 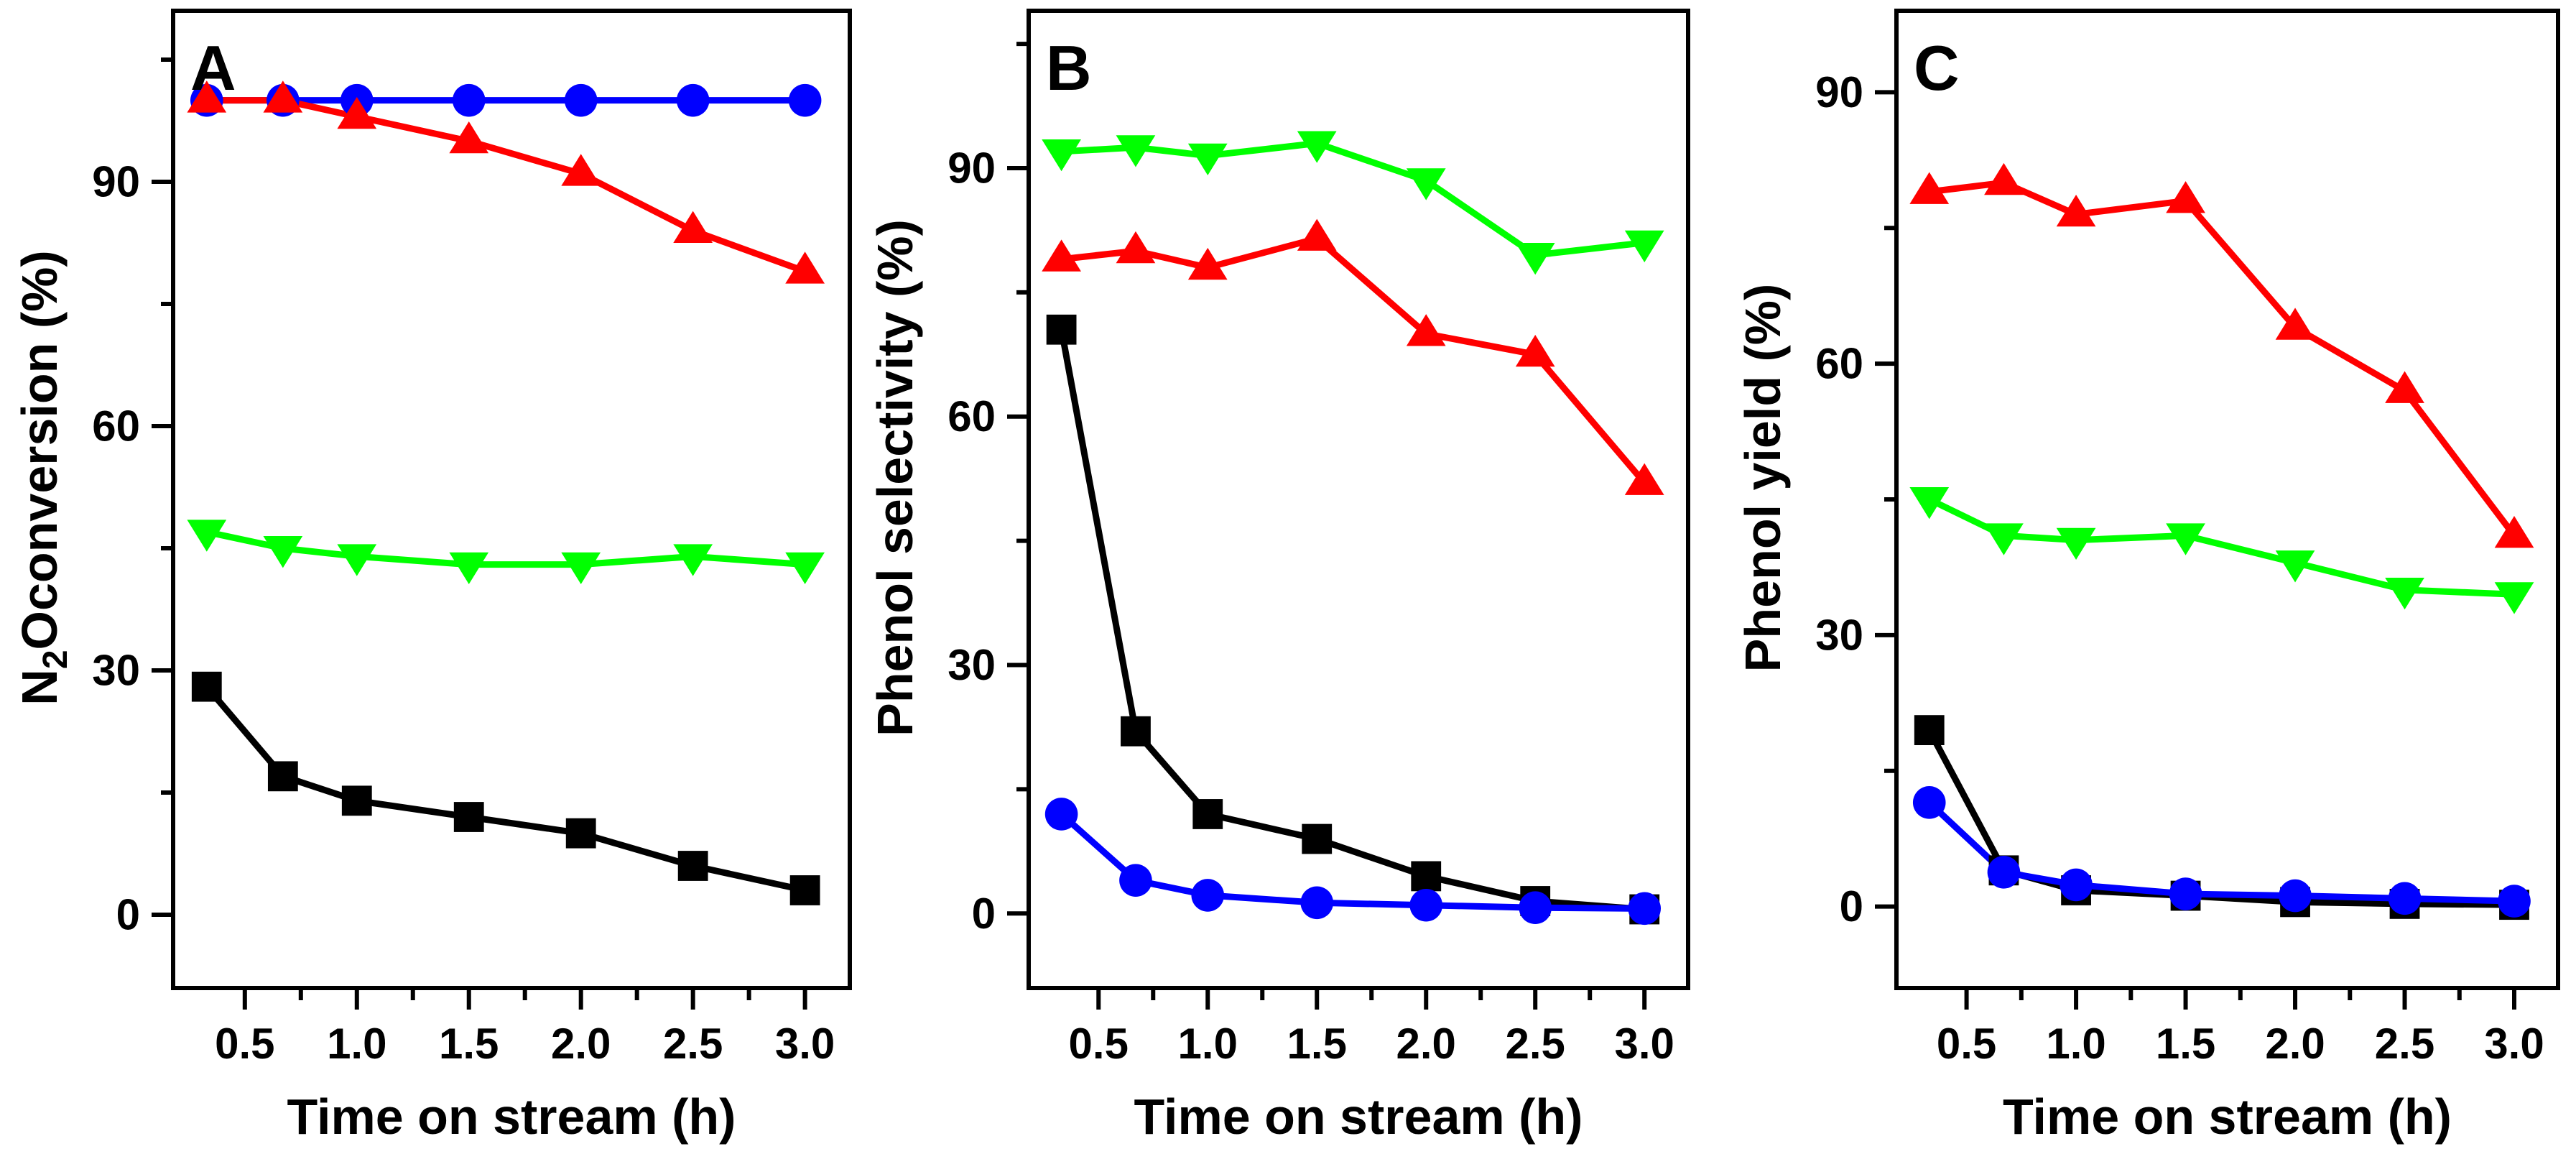 I want to click on panel-c-blue-circle-series-line, so click(x=2221, y=852).